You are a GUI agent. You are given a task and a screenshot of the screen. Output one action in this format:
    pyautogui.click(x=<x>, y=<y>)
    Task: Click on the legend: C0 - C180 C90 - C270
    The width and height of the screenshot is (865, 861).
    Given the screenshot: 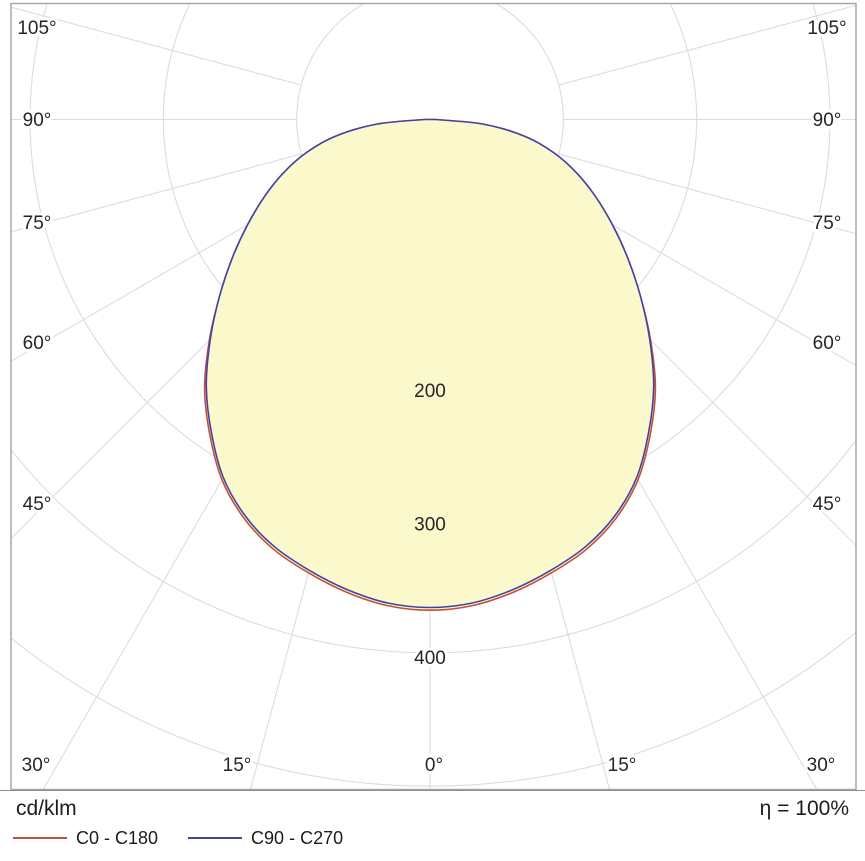 What is the action you would take?
    pyautogui.click(x=178, y=838)
    